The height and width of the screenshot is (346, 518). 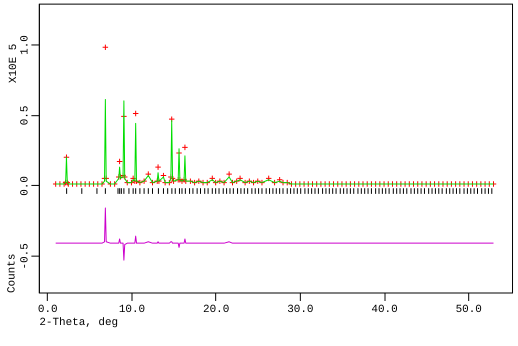 I want to click on x-tick-label: 0.0, so click(x=48, y=310).